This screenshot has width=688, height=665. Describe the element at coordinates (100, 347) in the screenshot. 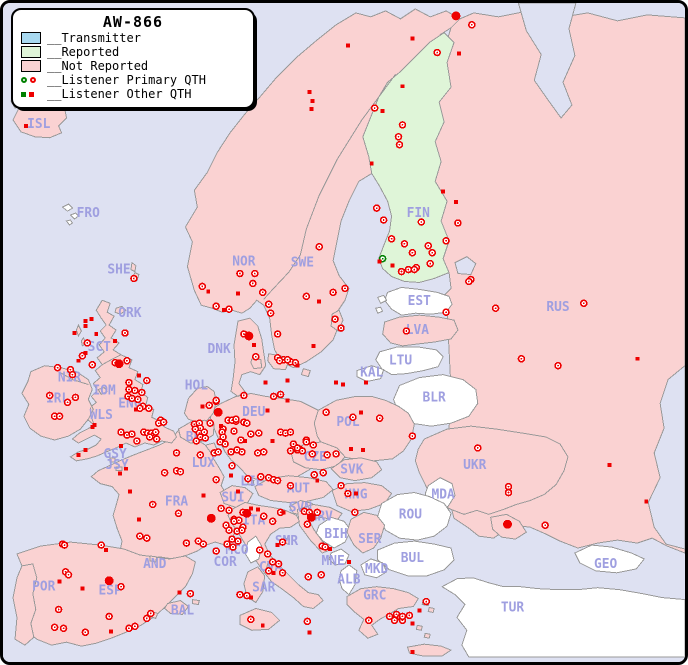

I see `country-label-sct: SCT` at that location.